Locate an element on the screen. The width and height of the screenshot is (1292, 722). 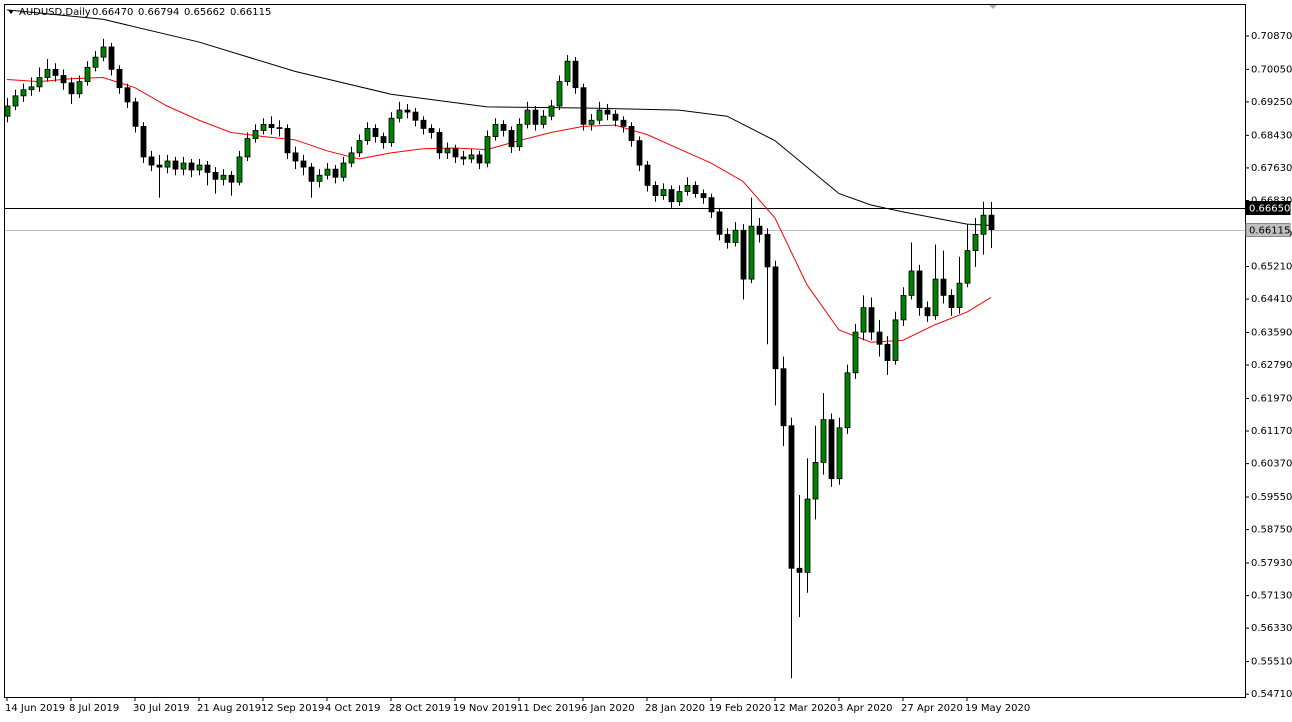
x-tick-label: 21 Aug 2019 is located at coordinates (229, 708).